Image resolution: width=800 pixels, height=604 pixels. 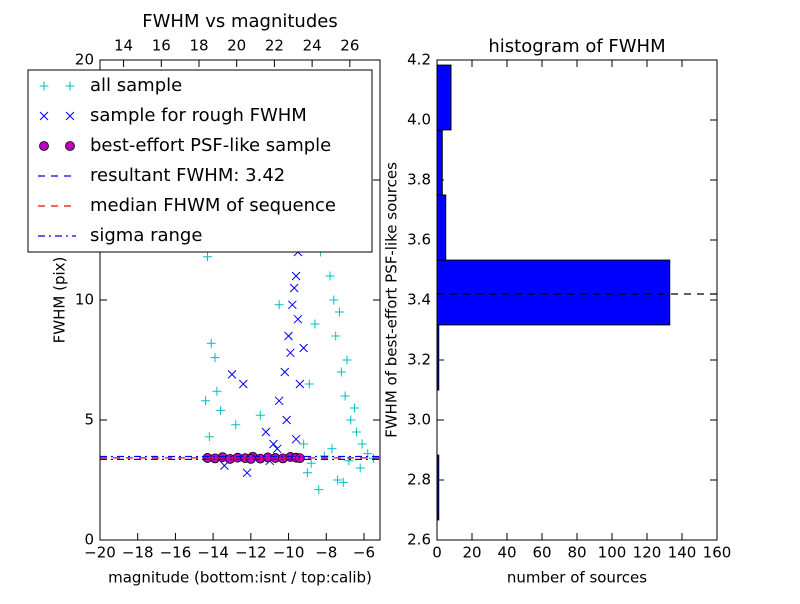 What do you see at coordinates (419, 120) in the screenshot?
I see `y-tick-label: 4.0` at bounding box center [419, 120].